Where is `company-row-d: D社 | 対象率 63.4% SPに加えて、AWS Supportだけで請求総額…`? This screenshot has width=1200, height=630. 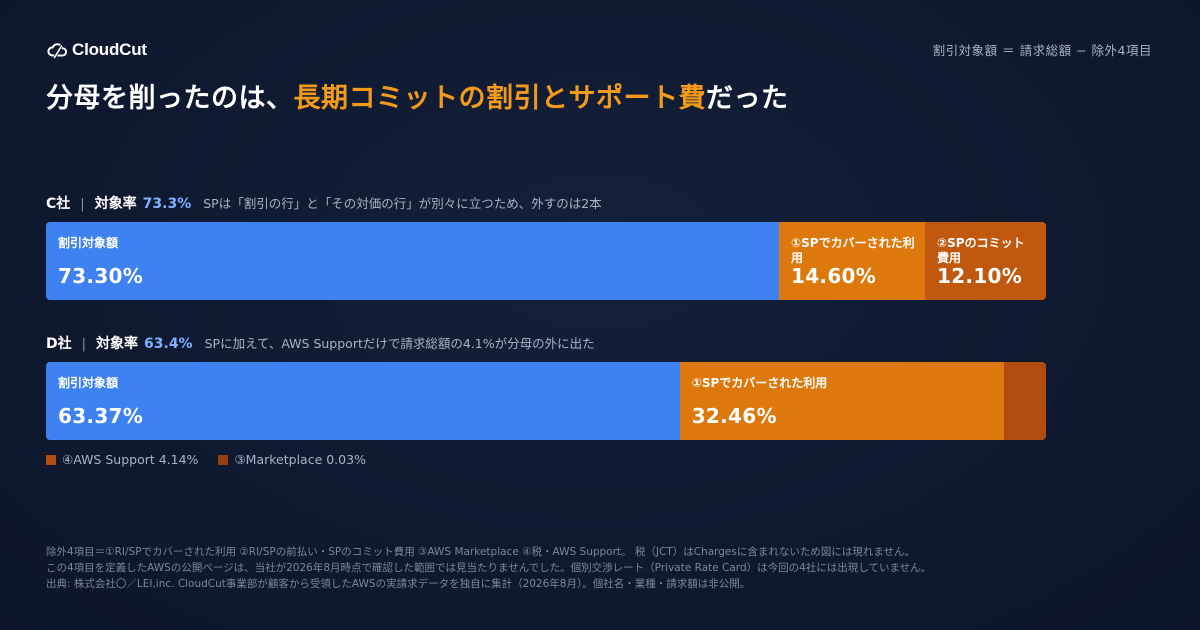 company-row-d: D社 | 対象率 63.4% SPに加えて、AWS Supportだけで請求総額… is located at coordinates (320, 343).